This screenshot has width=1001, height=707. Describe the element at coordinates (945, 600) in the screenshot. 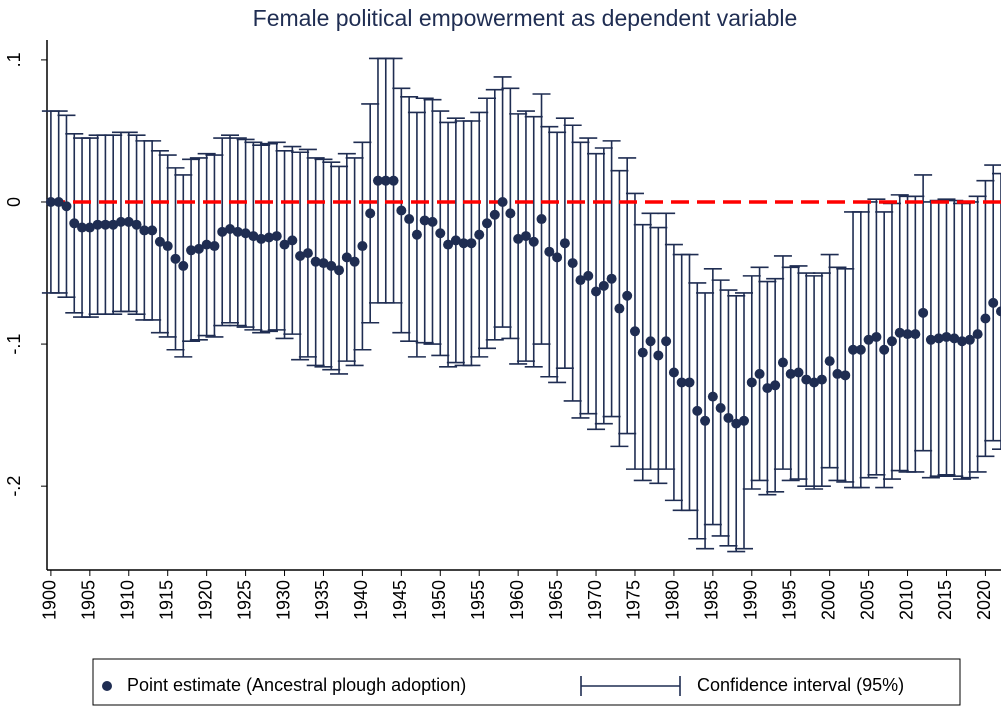

I see `x-tick-label: 2015` at that location.